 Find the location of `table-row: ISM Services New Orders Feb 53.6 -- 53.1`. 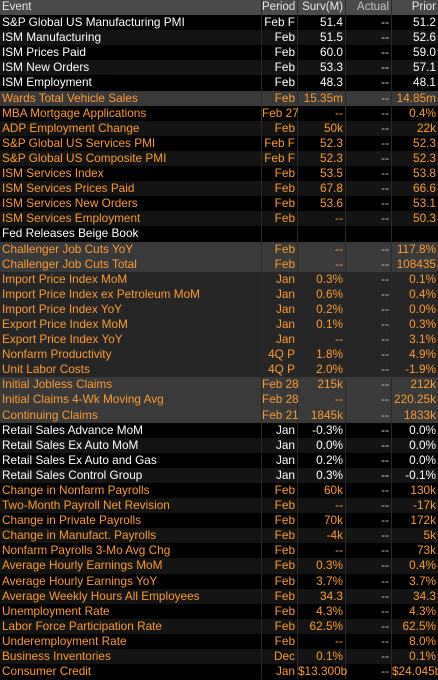

table-row: ISM Services New Orders Feb 53.6 -- 53.1 is located at coordinates (219, 204).